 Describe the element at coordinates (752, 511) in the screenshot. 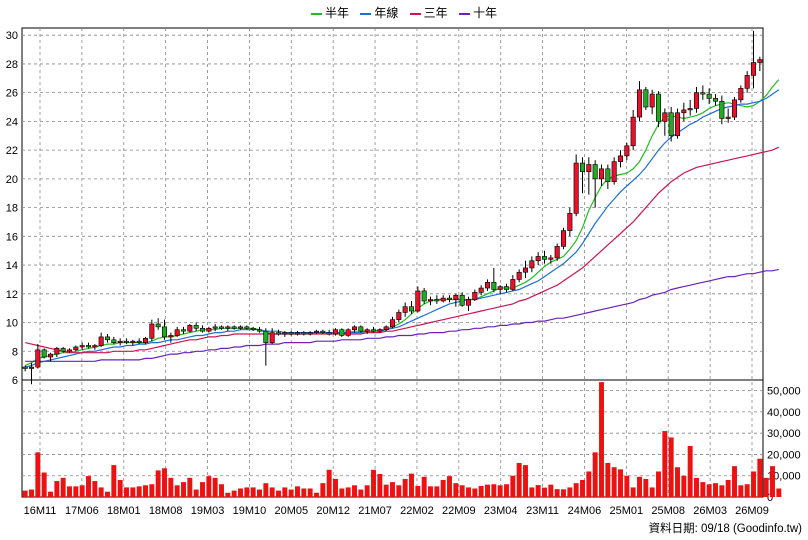

I see `x-tick-label: 26M09` at that location.